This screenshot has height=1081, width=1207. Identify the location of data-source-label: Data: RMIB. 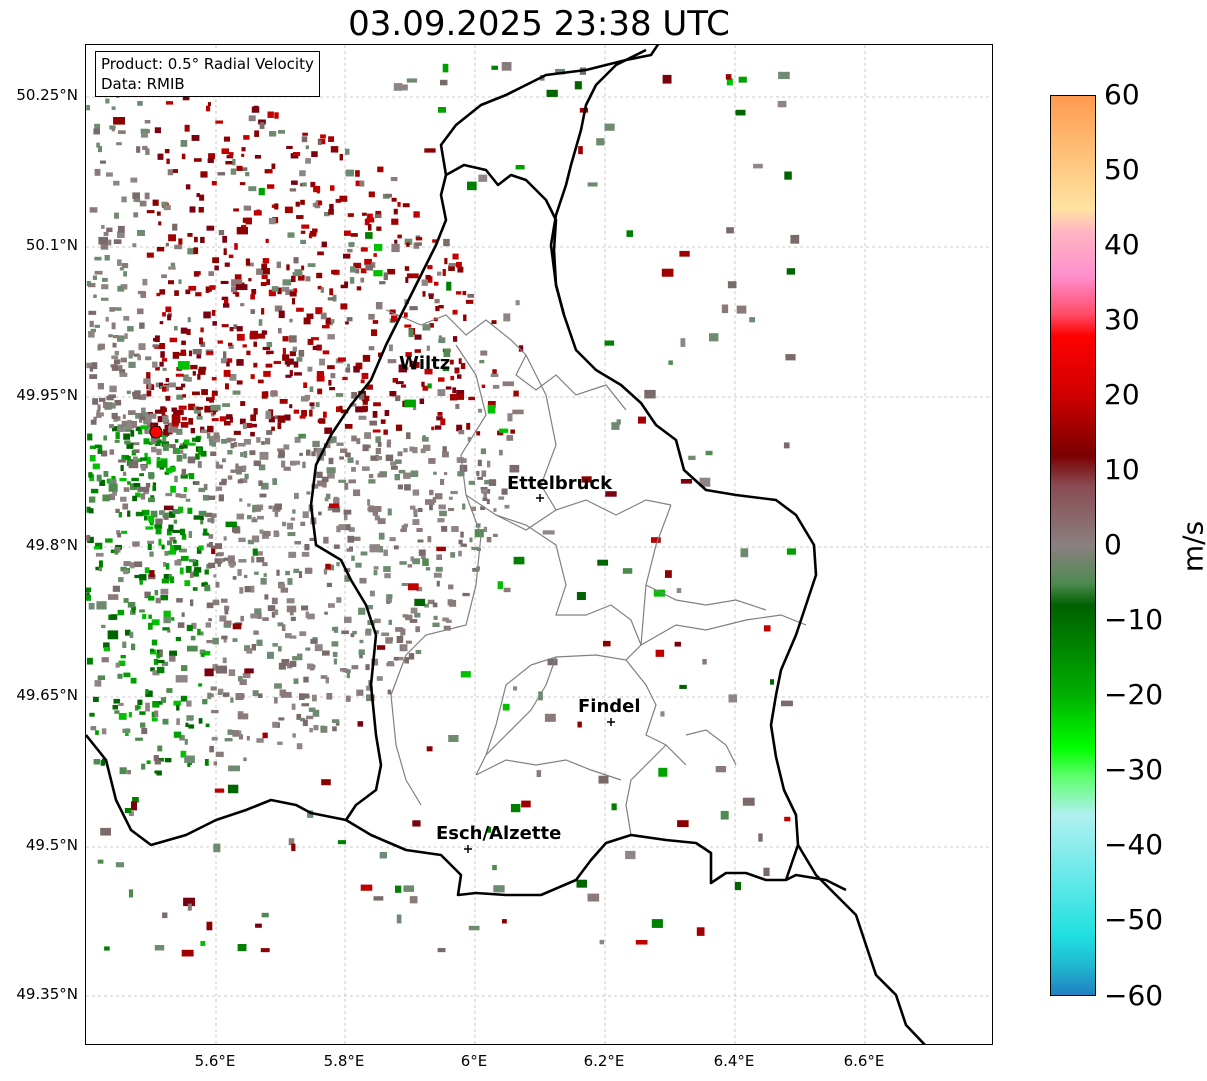
(143, 84).